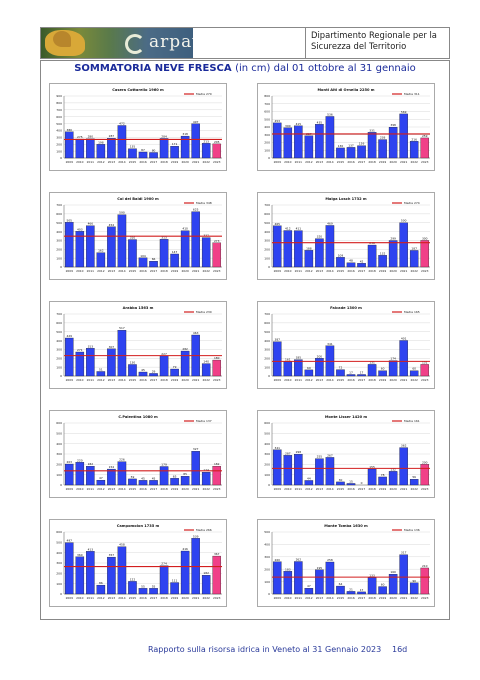  I want to click on data-label: 65, so click(175, 476).